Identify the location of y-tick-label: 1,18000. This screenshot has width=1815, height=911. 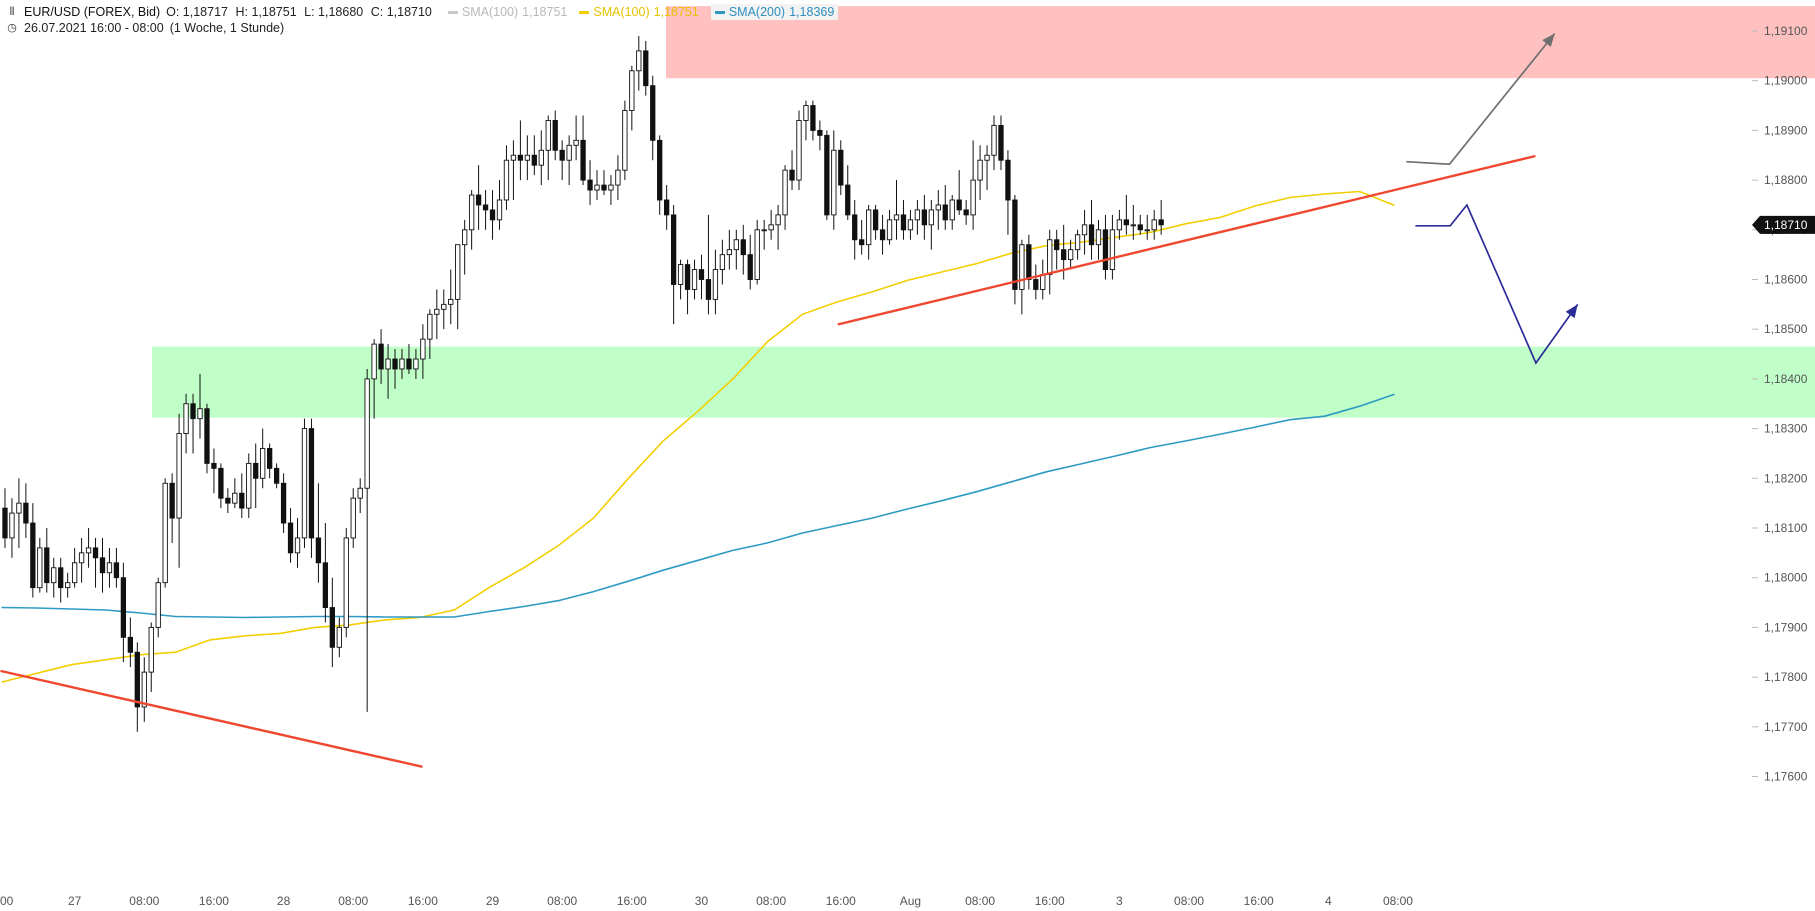
(1786, 578).